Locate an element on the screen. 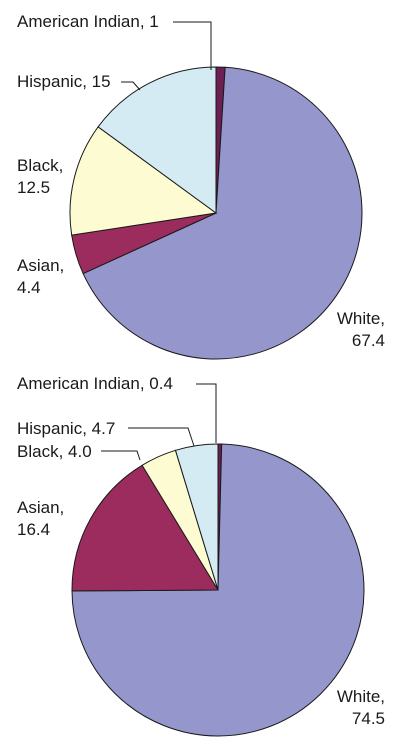  leader-line-black is located at coordinates (121, 455).